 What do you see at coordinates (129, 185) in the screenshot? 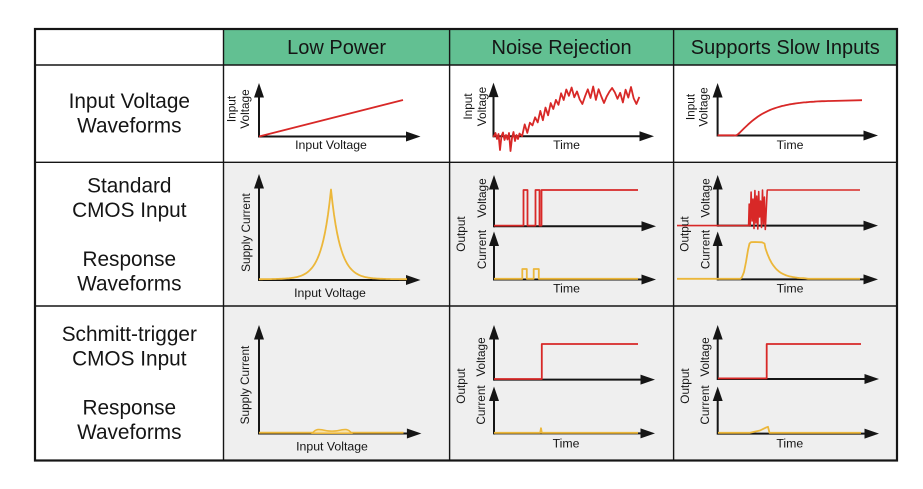
I see `svg-text: Standard` at bounding box center [129, 185].